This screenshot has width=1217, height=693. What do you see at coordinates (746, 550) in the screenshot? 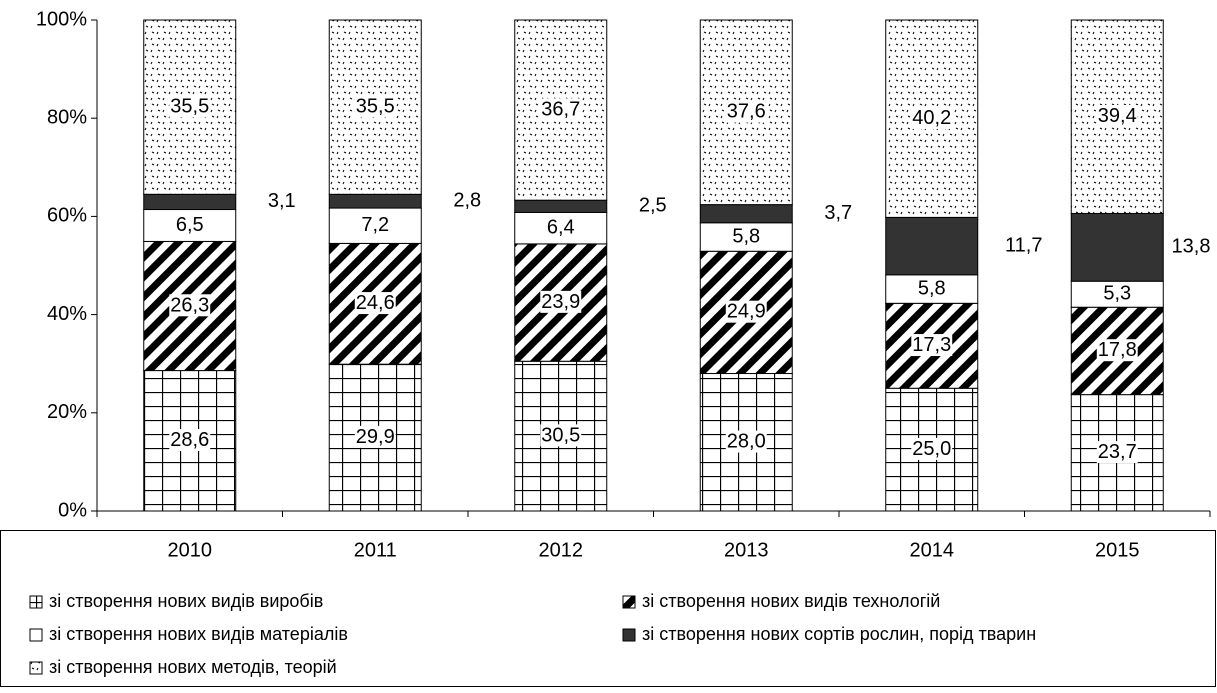
I see `x-tick-label: 2013` at bounding box center [746, 550].